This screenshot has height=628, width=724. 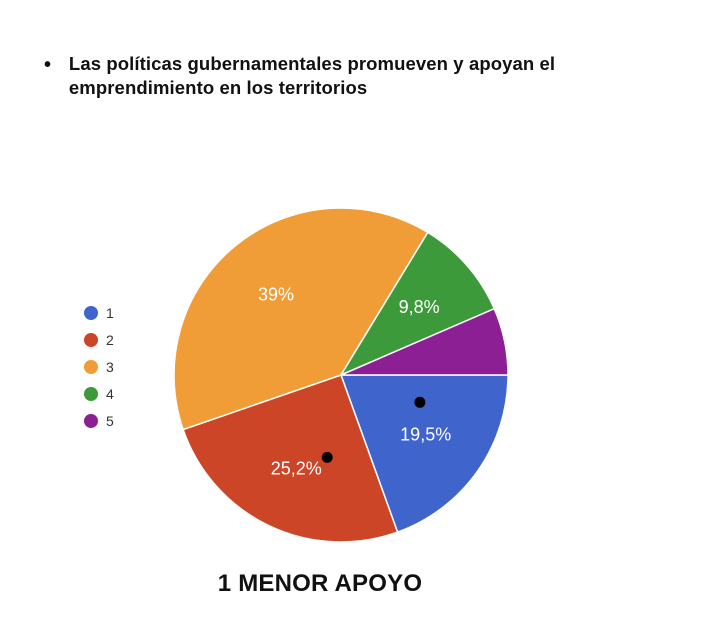 I want to click on pie-data-labels: 19,5% 25,2% 39% 9,8%, so click(x=354, y=381).